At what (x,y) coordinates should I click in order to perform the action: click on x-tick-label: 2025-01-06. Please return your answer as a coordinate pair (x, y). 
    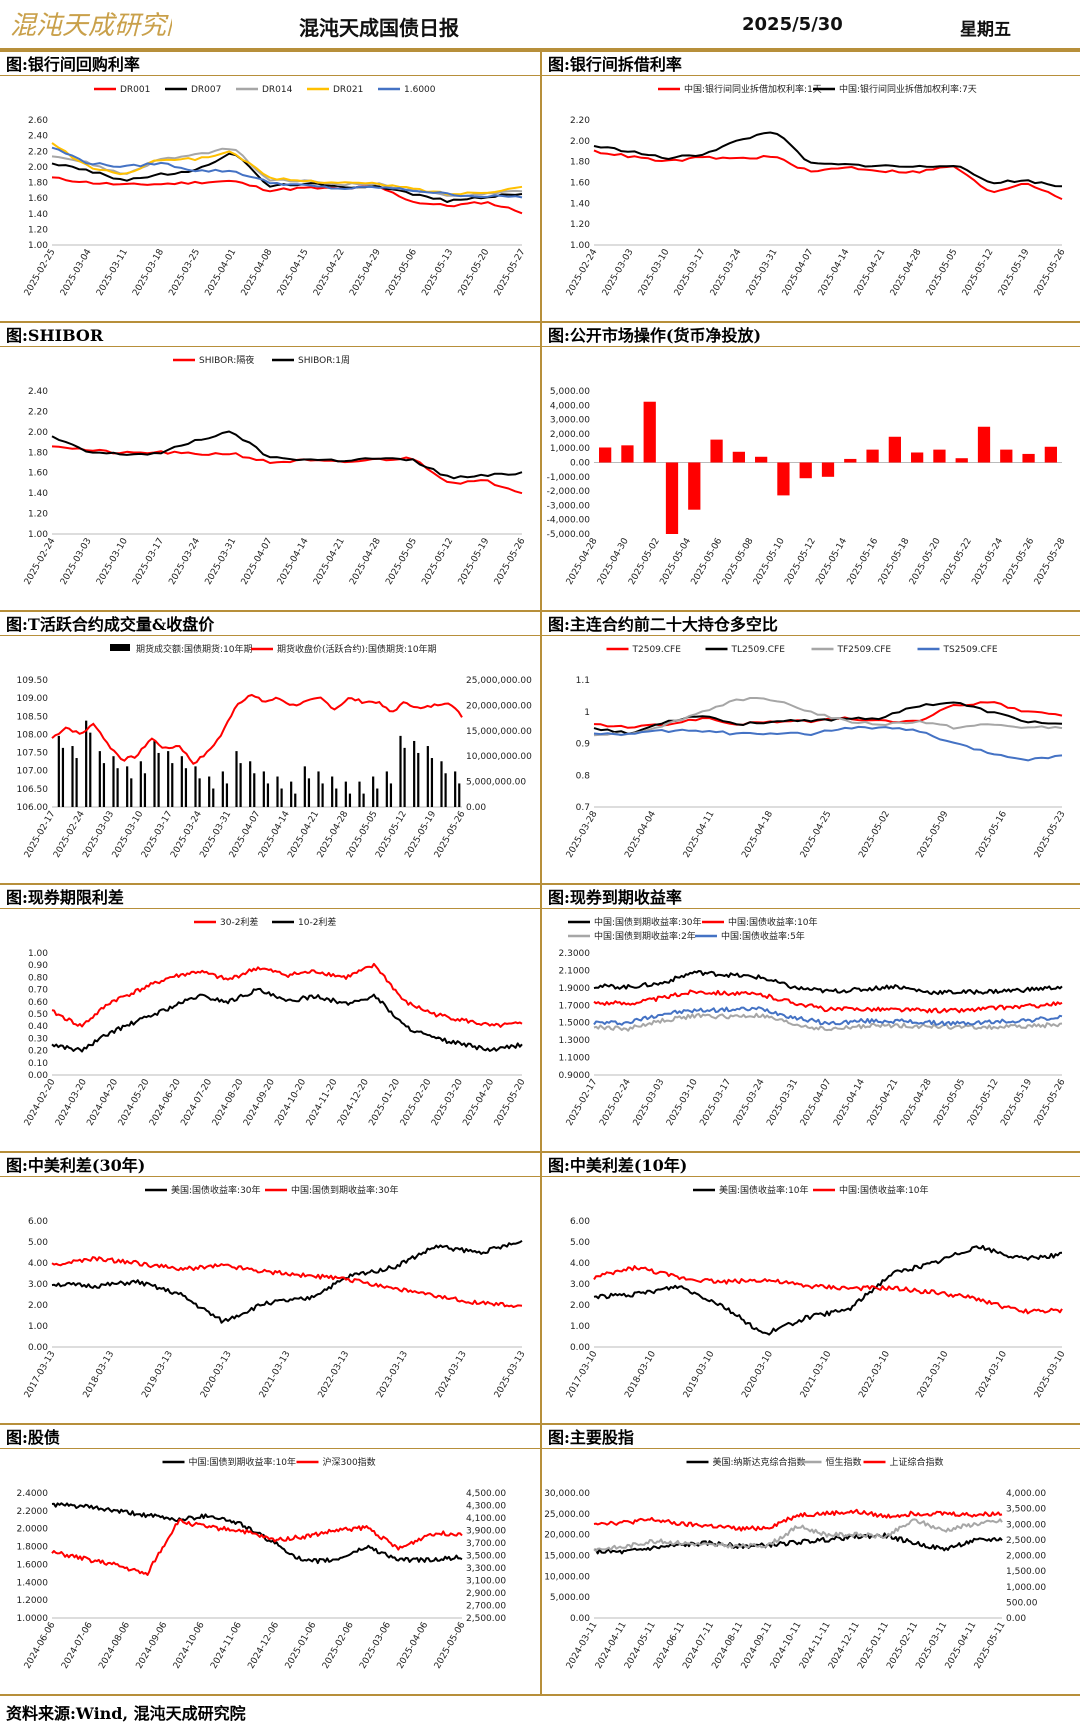
    Looking at the image, I should click on (301, 1645).